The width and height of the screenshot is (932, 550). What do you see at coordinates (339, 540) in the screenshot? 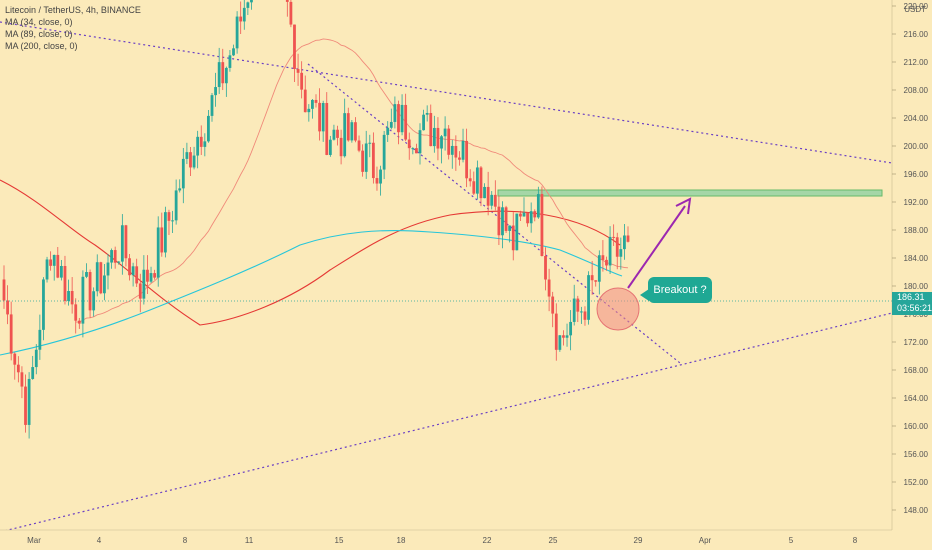
I see `x-tick-label: 15` at bounding box center [339, 540].